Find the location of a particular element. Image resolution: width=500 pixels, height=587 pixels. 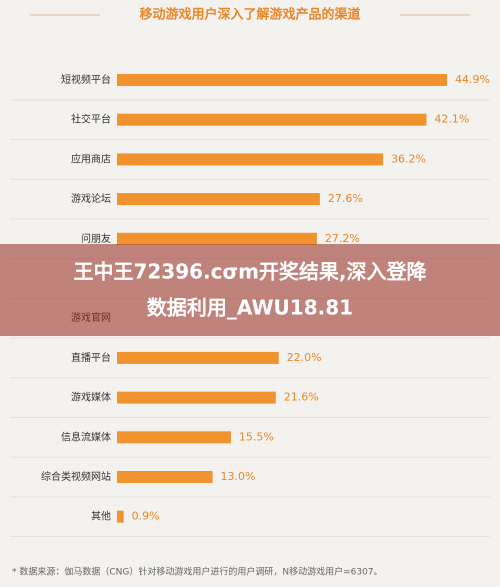

category-label: 问朋友 is located at coordinates (96, 238).